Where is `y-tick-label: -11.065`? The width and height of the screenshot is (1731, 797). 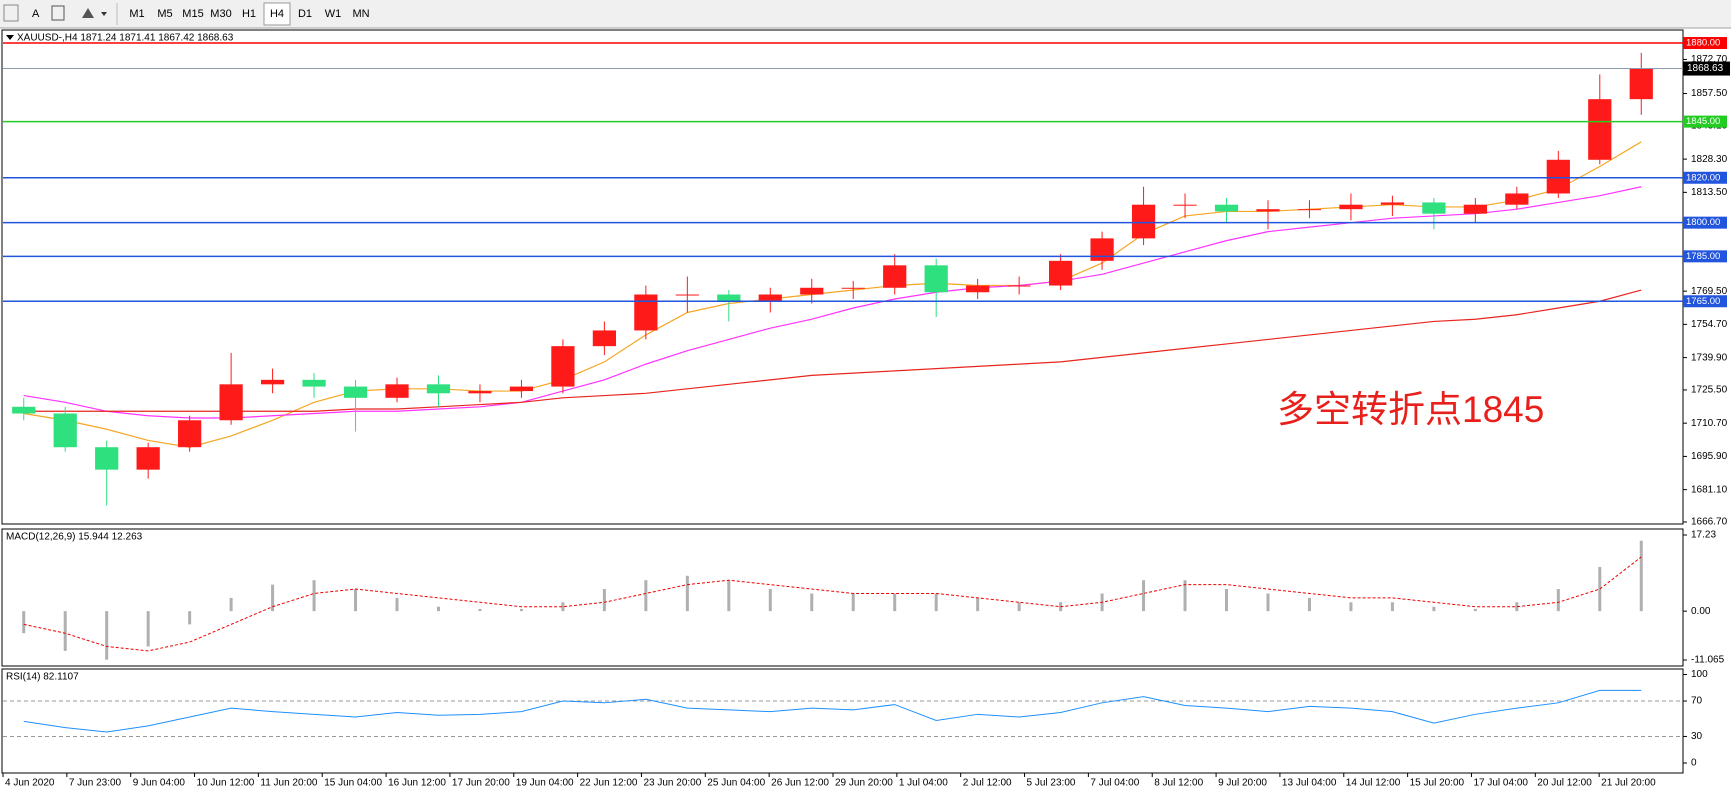 y-tick-label: -11.065 is located at coordinates (1708, 660).